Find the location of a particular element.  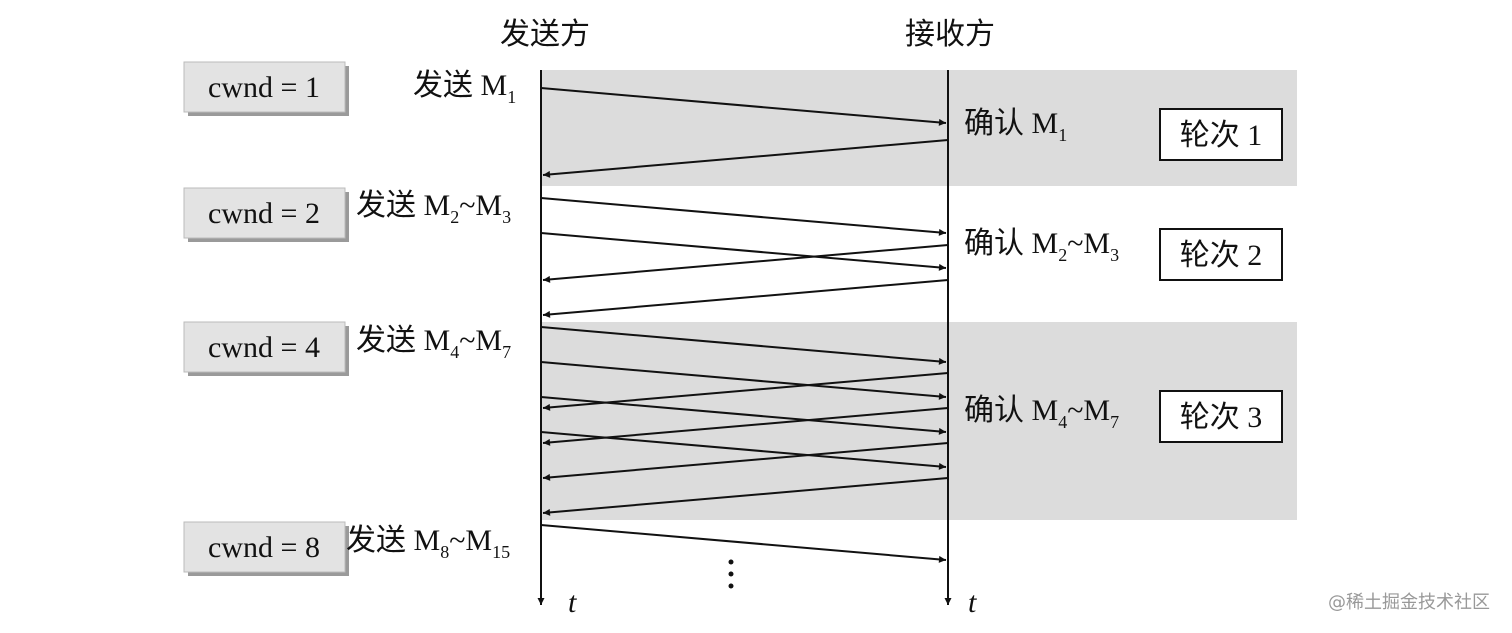

round-label: 轮次 3 is located at coordinates (1221, 417).